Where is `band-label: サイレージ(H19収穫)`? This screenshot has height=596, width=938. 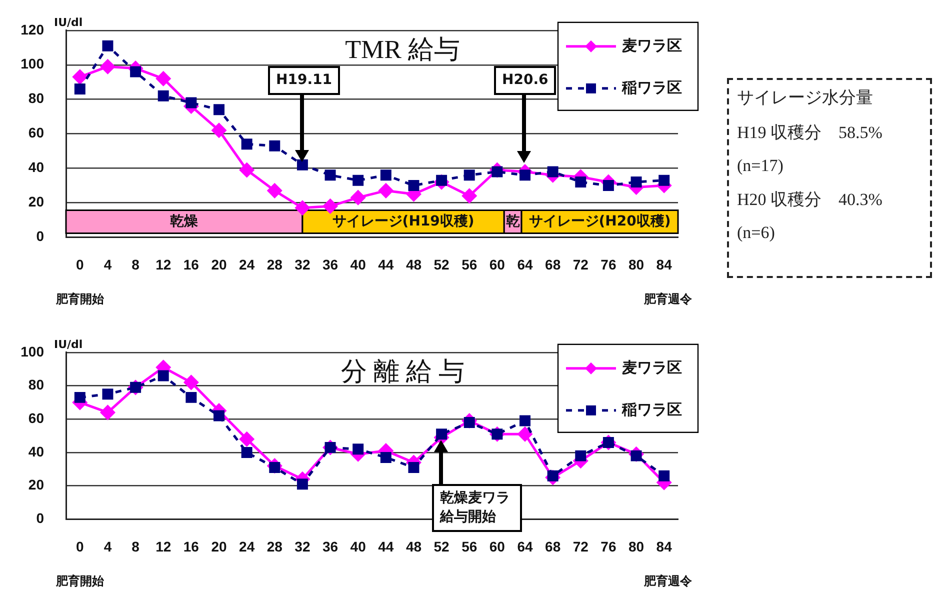
band-label: サイレージ(H19収穫) is located at coordinates (403, 221).